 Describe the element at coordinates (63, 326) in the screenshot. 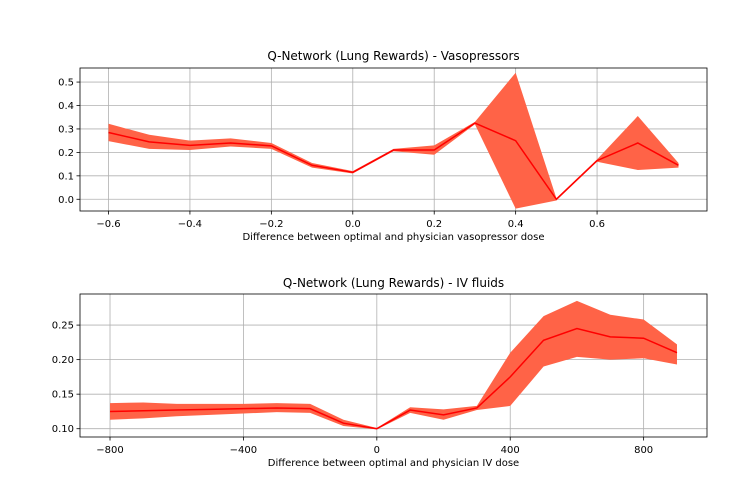

I see `y-tick-label: 0.25` at that location.